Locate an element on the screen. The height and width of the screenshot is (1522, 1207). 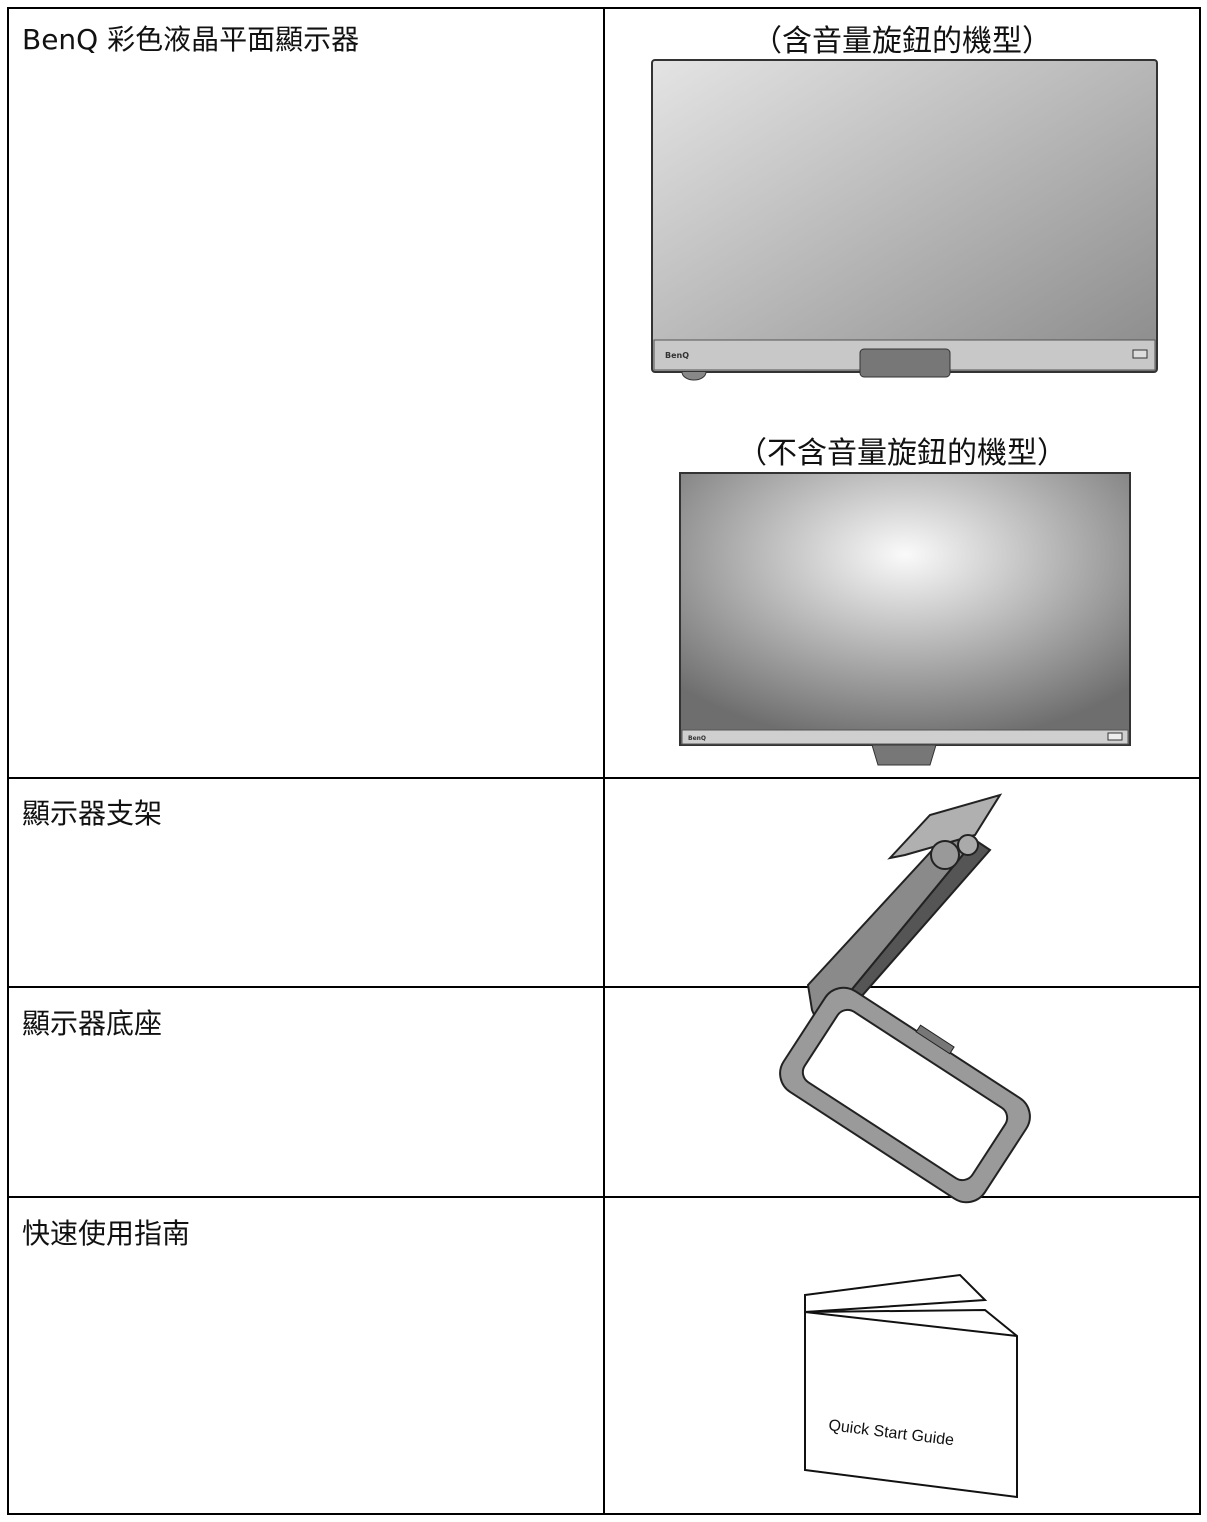
item-label: 顯示器底座 is located at coordinates (92, 1023).